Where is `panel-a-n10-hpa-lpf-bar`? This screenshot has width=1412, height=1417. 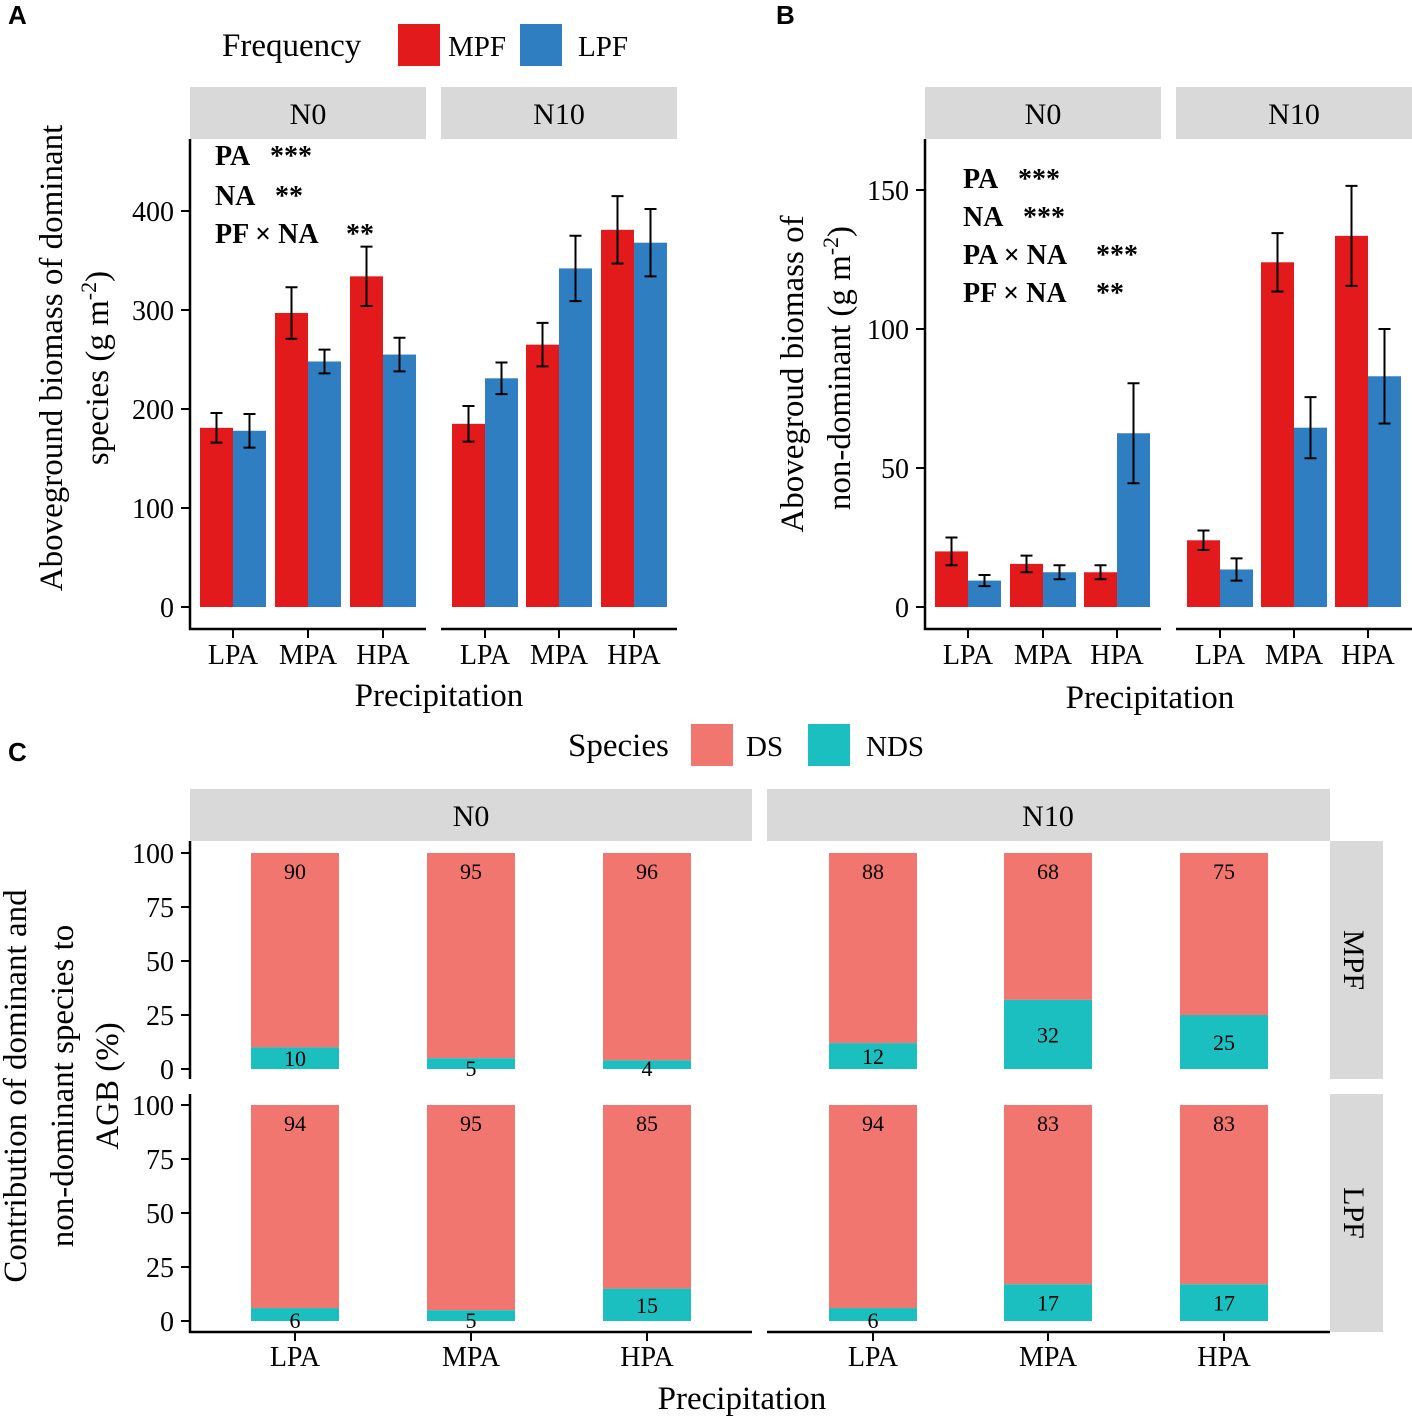 panel-a-n10-hpa-lpf-bar is located at coordinates (650, 424).